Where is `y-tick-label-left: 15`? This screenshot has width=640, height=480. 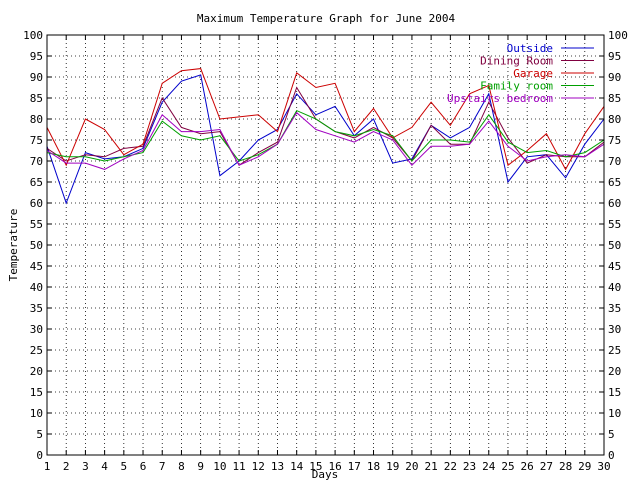 y-tick-label-left: 15 is located at coordinates (36, 392).